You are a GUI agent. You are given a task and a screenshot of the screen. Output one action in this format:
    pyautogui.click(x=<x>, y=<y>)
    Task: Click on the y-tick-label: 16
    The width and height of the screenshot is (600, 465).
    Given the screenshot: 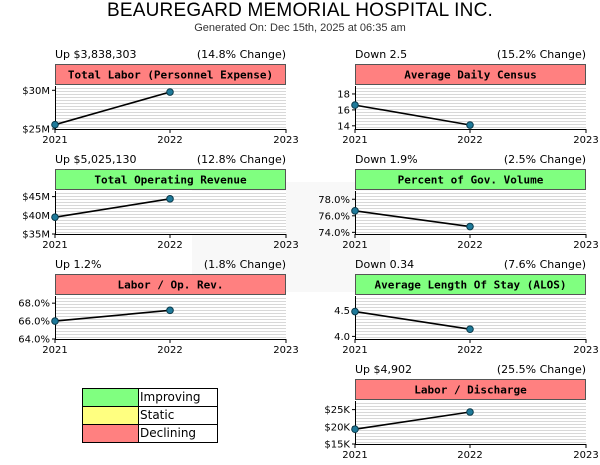 What is the action you would take?
    pyautogui.click(x=343, y=110)
    